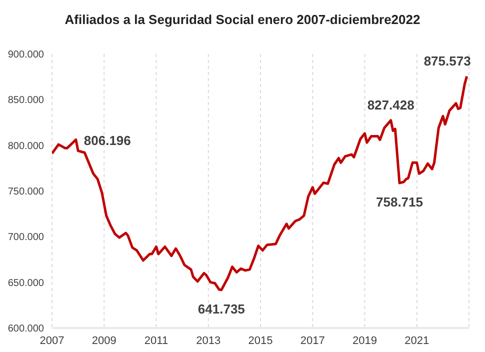 This screenshot has height=352, width=485. What do you see at coordinates (312, 340) in the screenshot?
I see `x-tick-label: 2017` at bounding box center [312, 340].